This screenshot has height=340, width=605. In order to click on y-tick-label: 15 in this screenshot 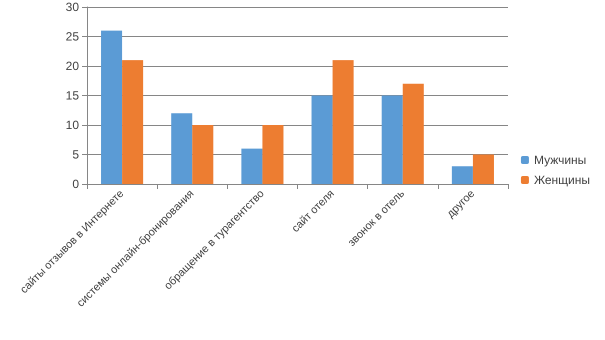, I will do `click(73, 95)`.